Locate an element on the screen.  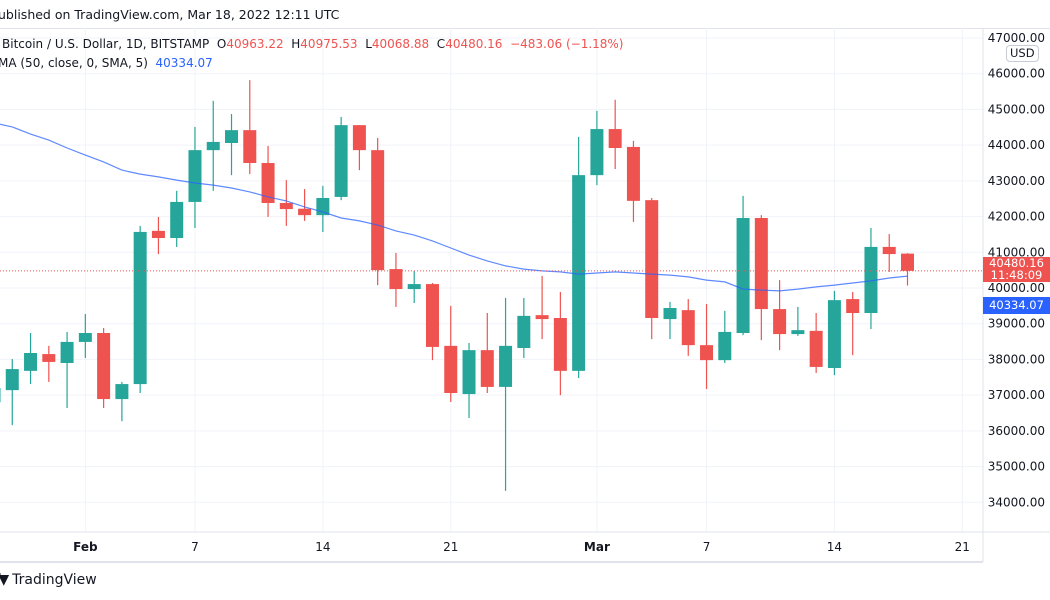
tradingview-logo: ⁄▼TradingView is located at coordinates (48, 580).